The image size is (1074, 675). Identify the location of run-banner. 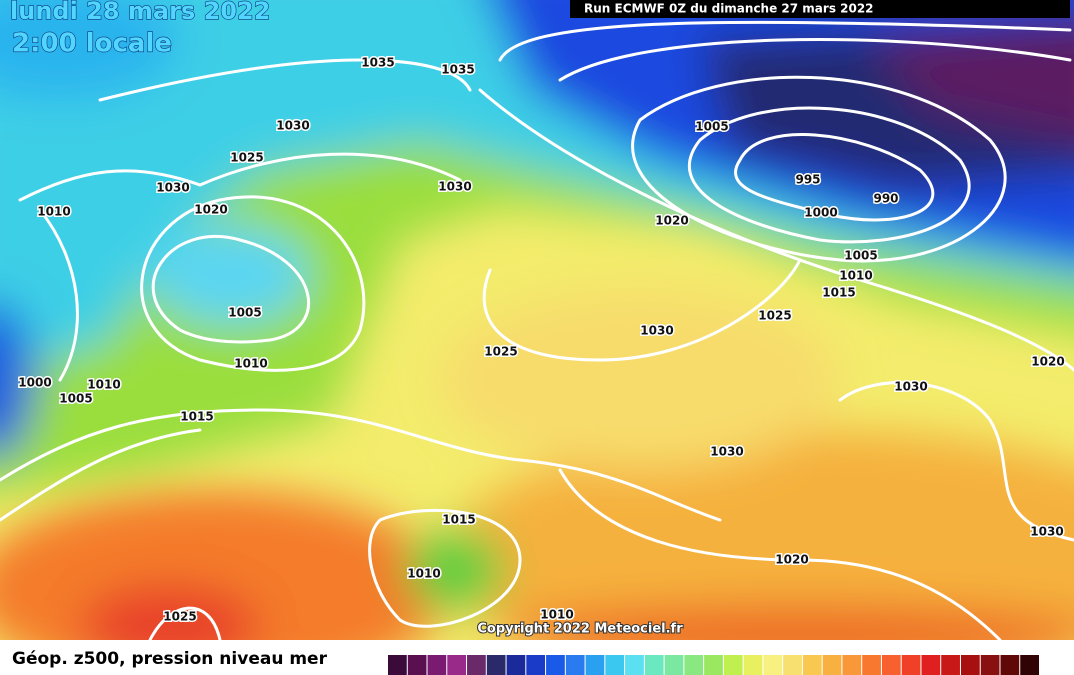
(820, 9).